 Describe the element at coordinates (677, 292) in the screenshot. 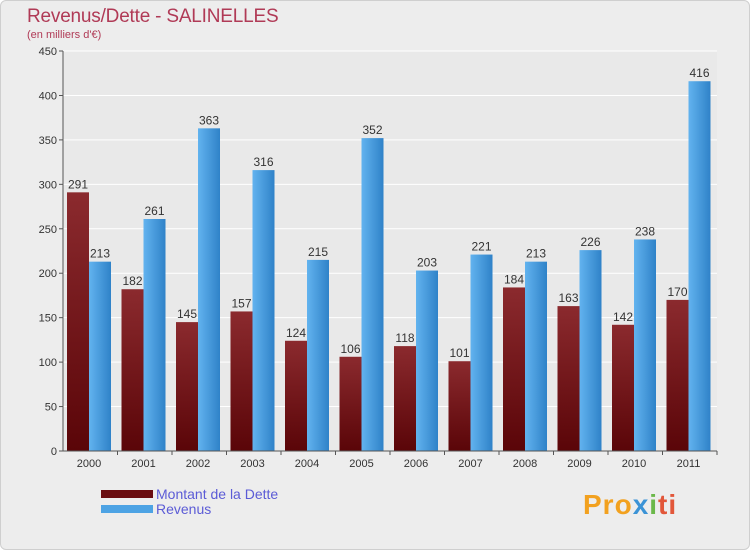

I see `value-label-debt-2011: 170` at that location.